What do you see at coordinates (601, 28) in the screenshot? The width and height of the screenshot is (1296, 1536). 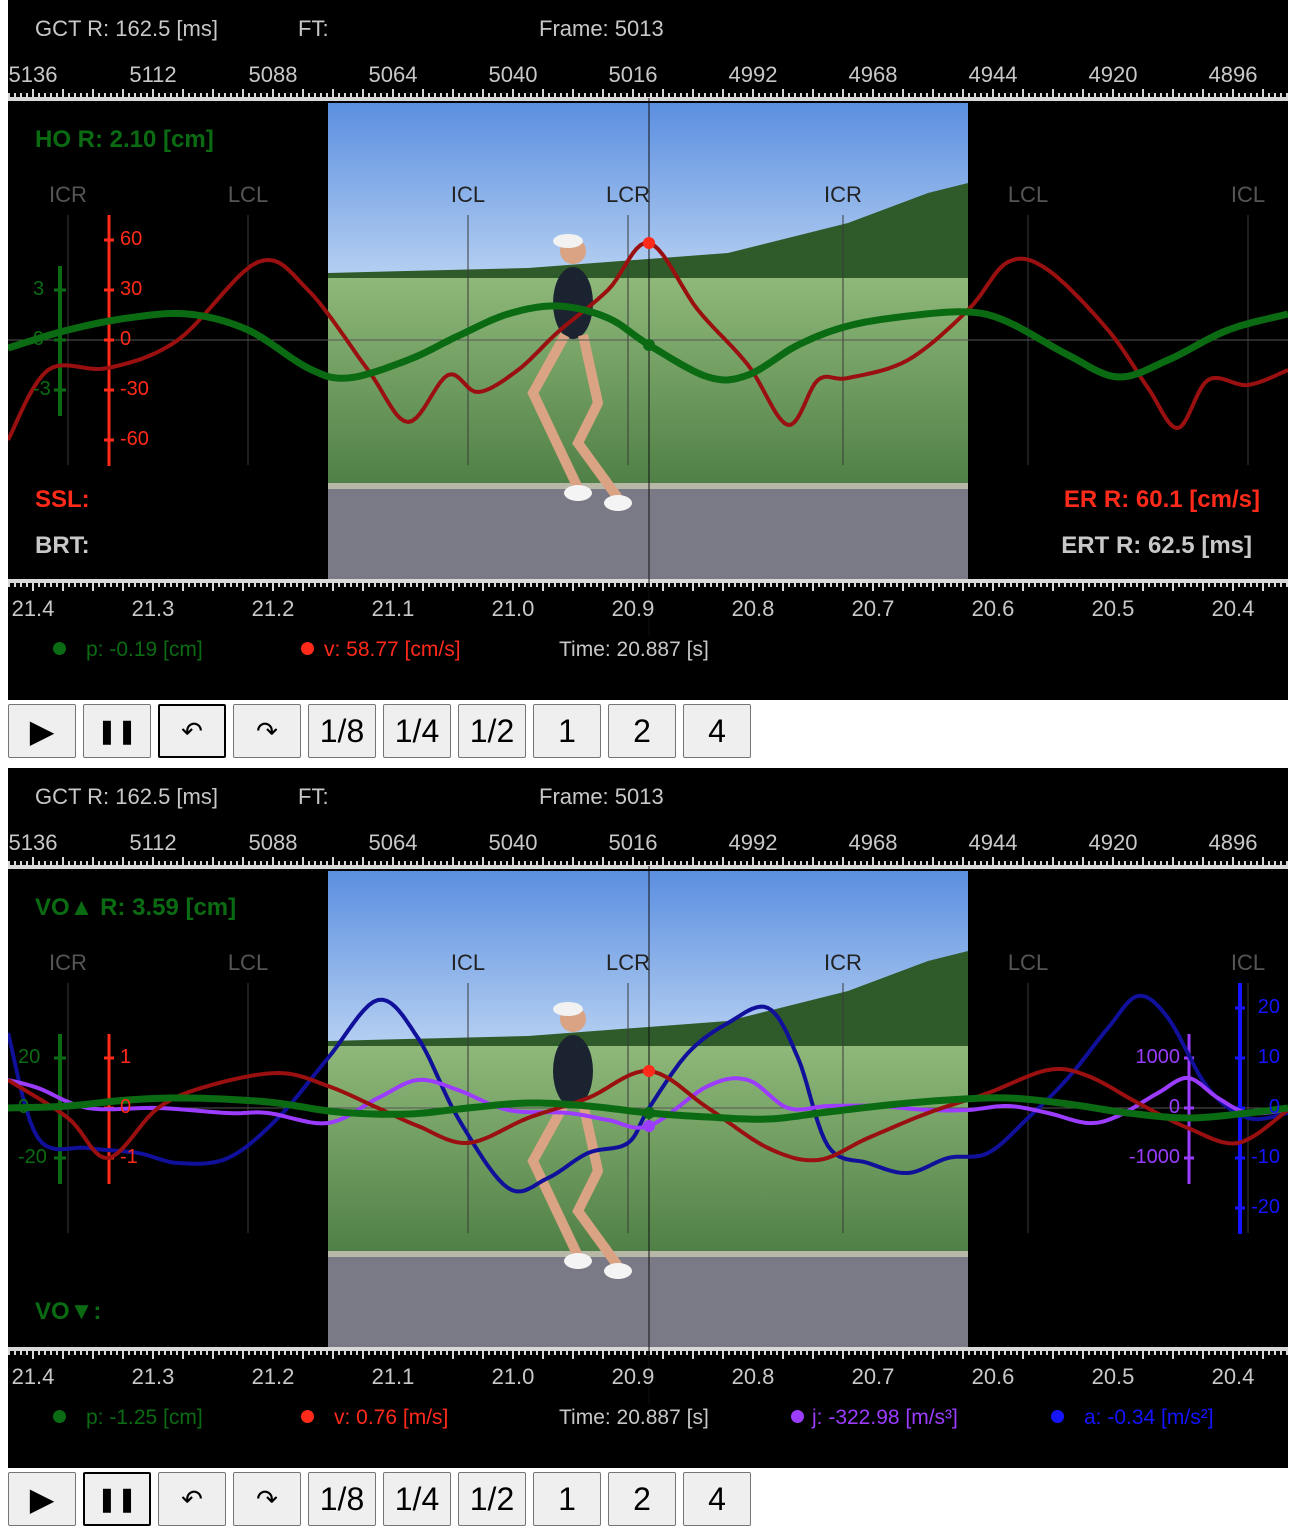 I see `frame-label: Frame: 5013` at bounding box center [601, 28].